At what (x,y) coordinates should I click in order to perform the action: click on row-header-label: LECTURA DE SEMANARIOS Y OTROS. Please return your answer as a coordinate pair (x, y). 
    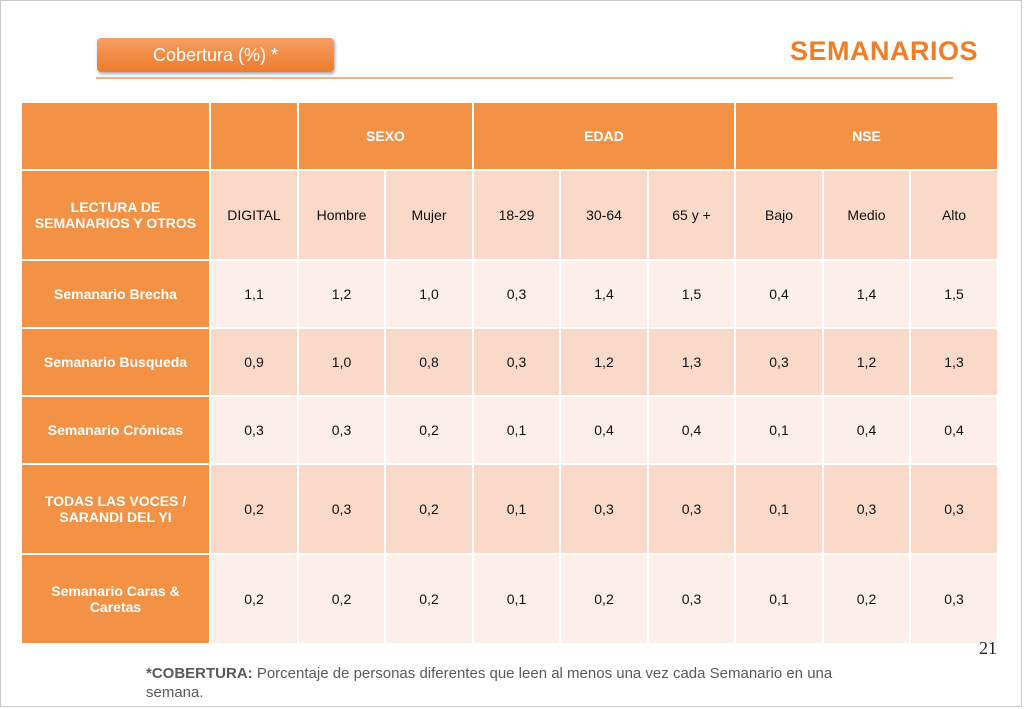
    Looking at the image, I should click on (115, 215).